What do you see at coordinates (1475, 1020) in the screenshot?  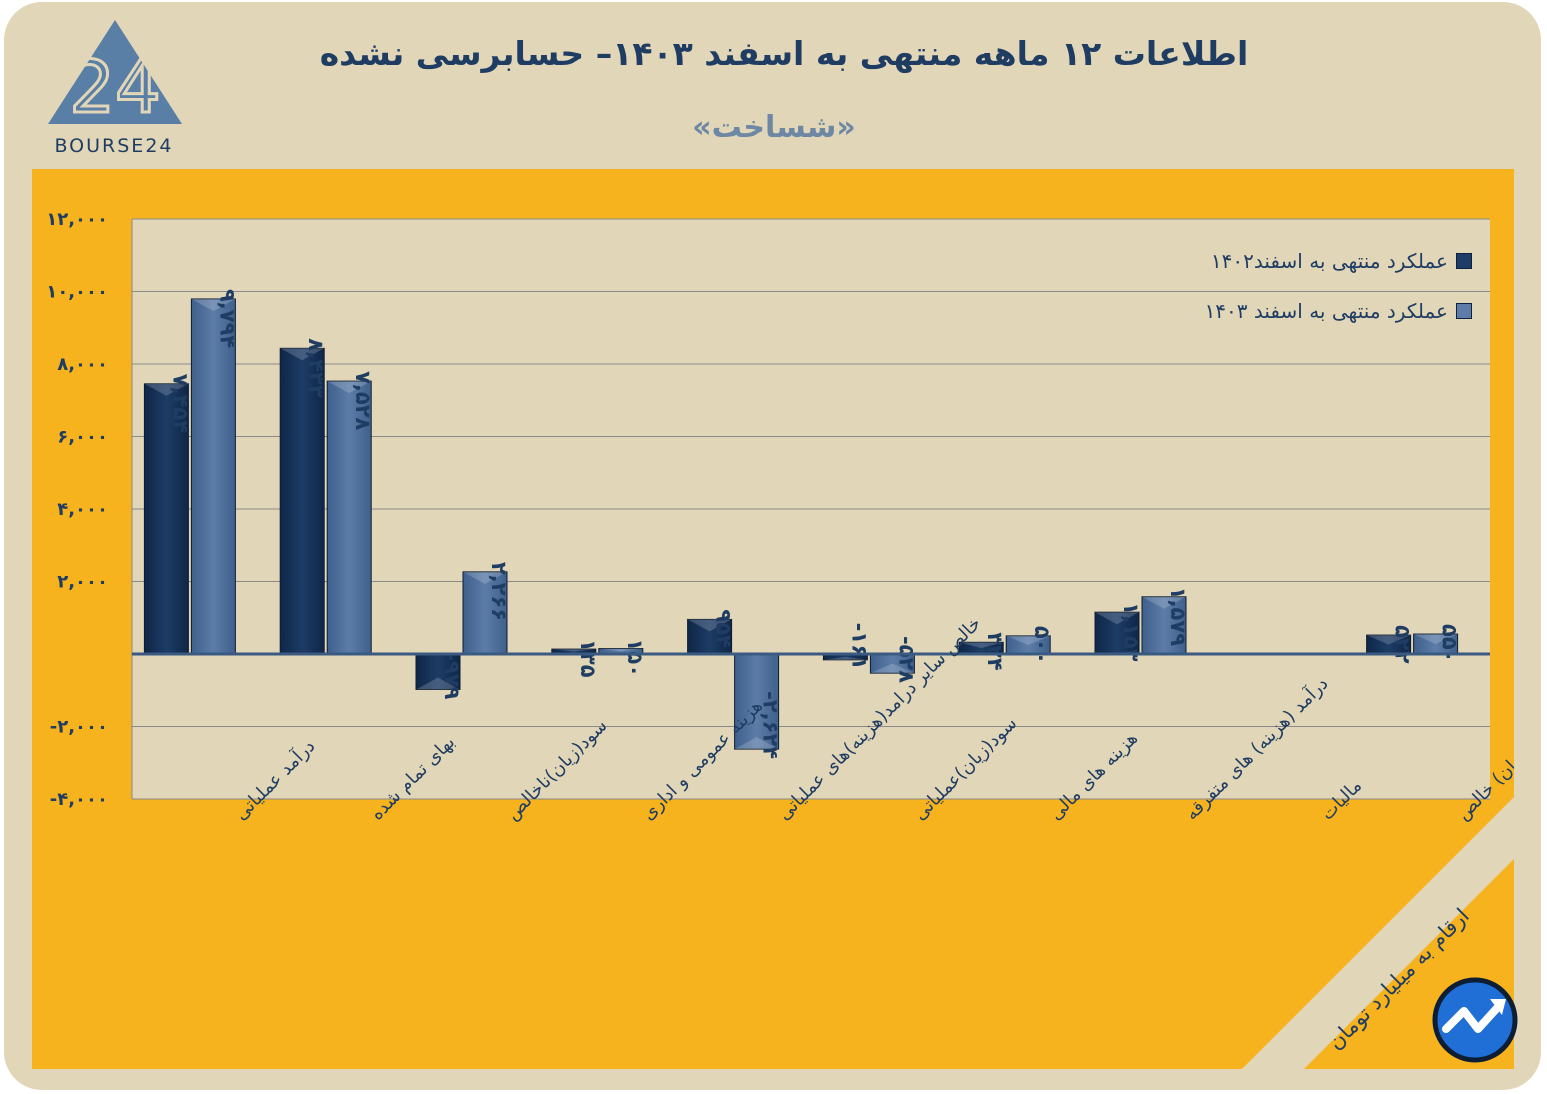 I see `chart-trend-icon` at bounding box center [1475, 1020].